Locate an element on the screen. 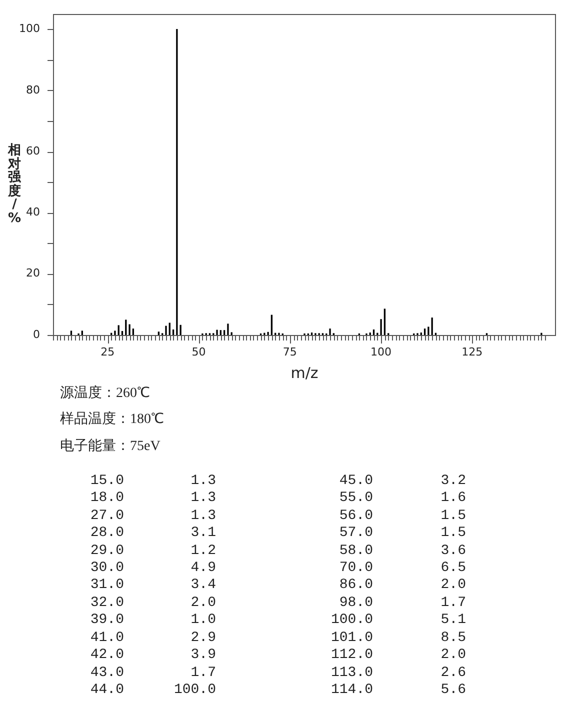 The image size is (570, 710). text: 电子能量：75eV is located at coordinates (110, 446).